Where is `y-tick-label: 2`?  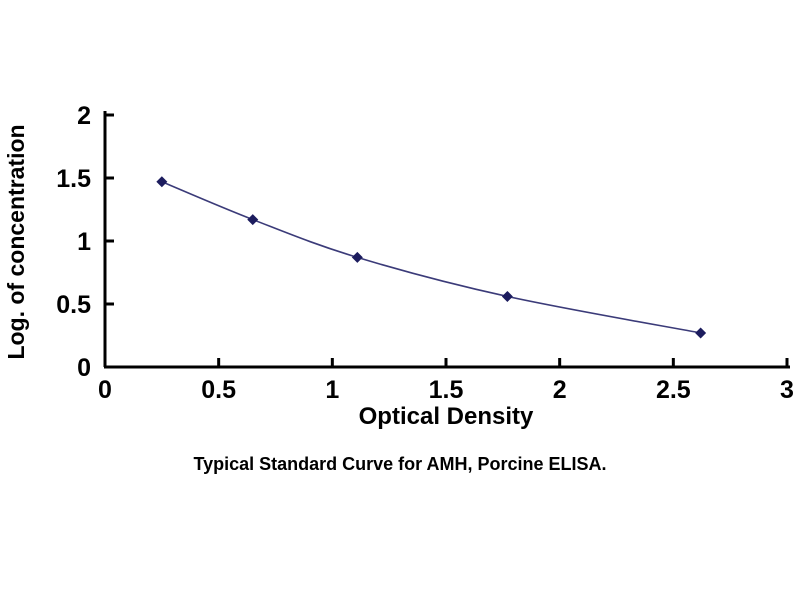 y-tick-label: 2 is located at coordinates (84, 116).